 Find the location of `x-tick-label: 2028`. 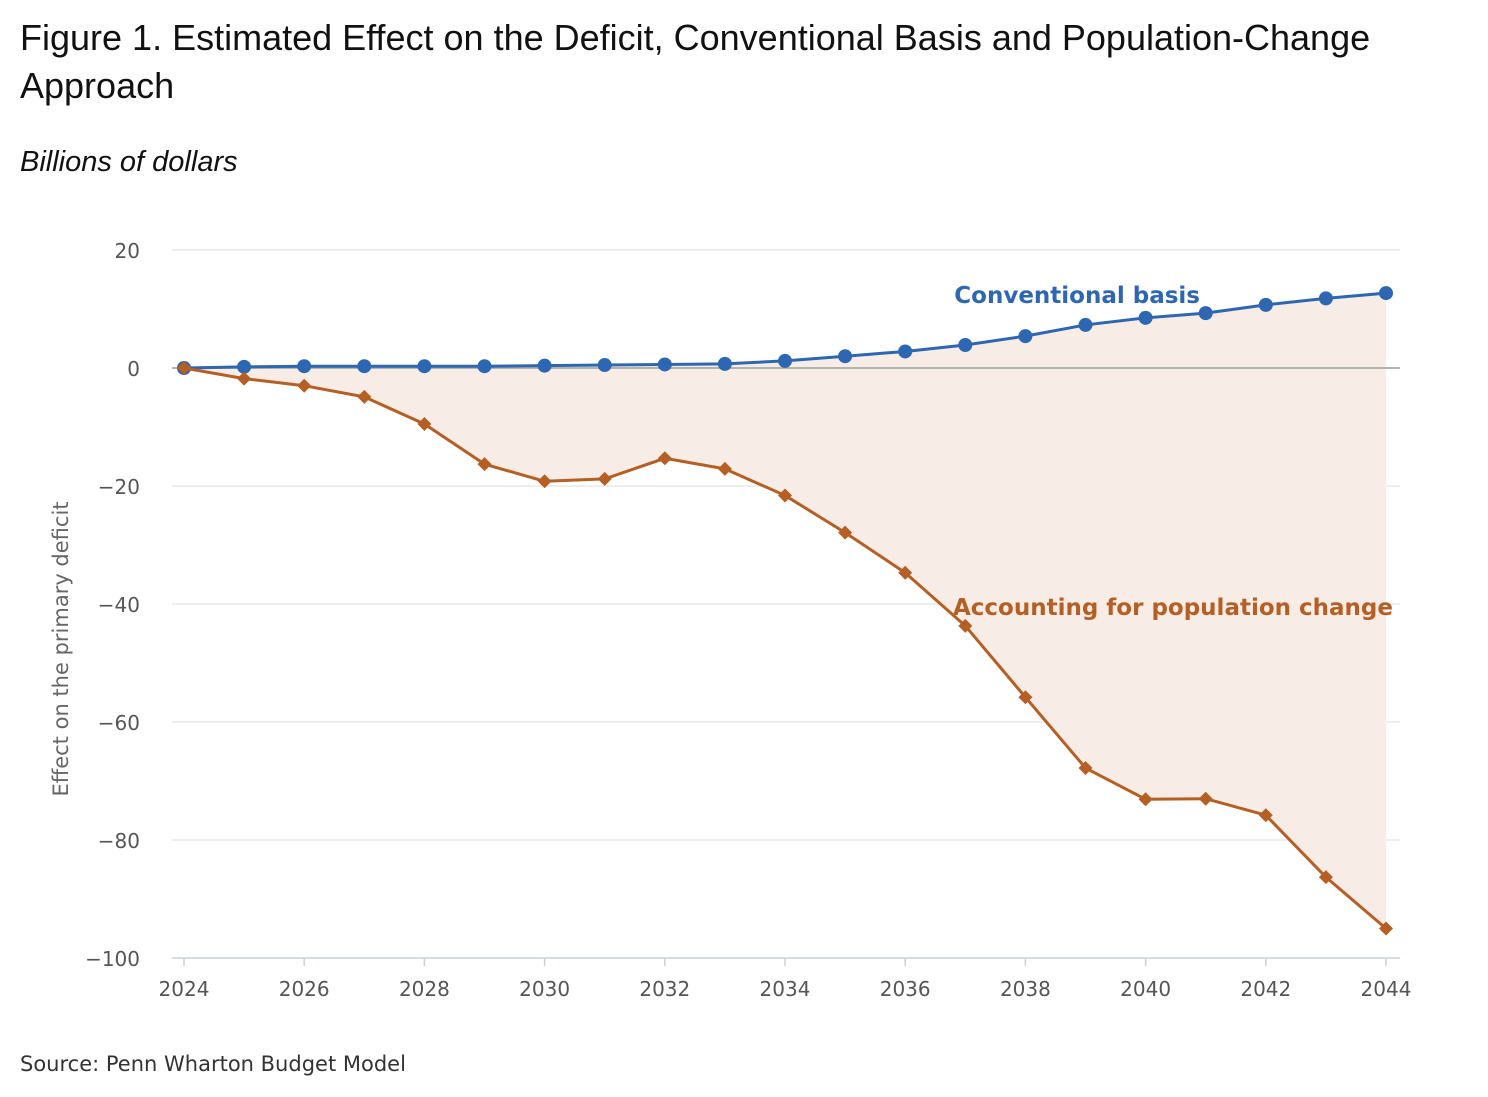

x-tick-label: 2028 is located at coordinates (424, 989).